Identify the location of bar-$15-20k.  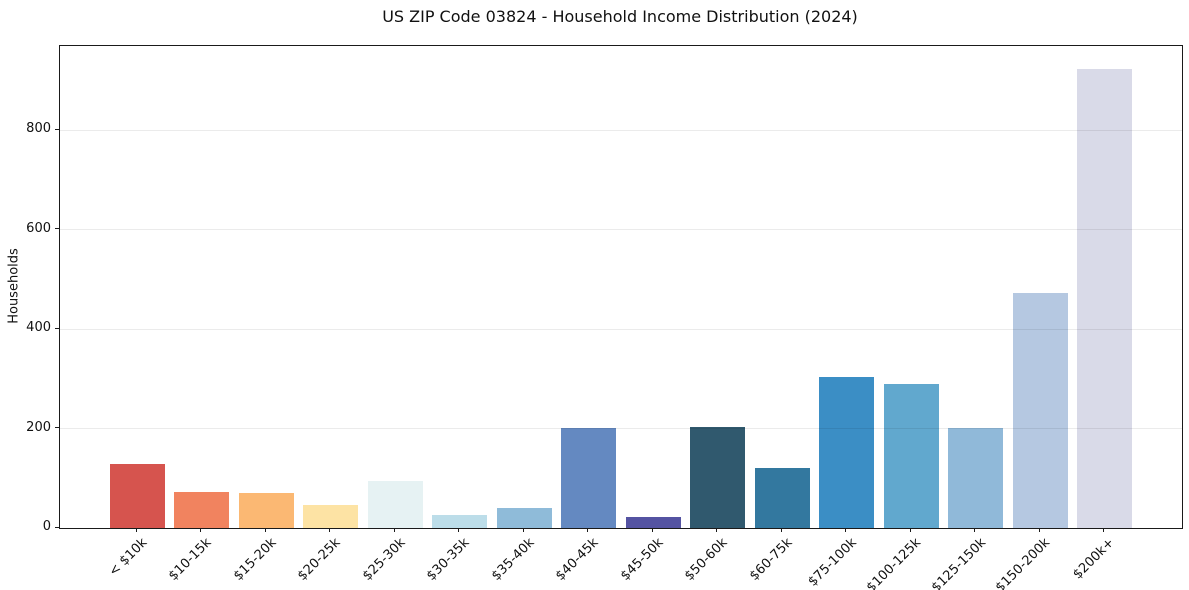
(266, 510).